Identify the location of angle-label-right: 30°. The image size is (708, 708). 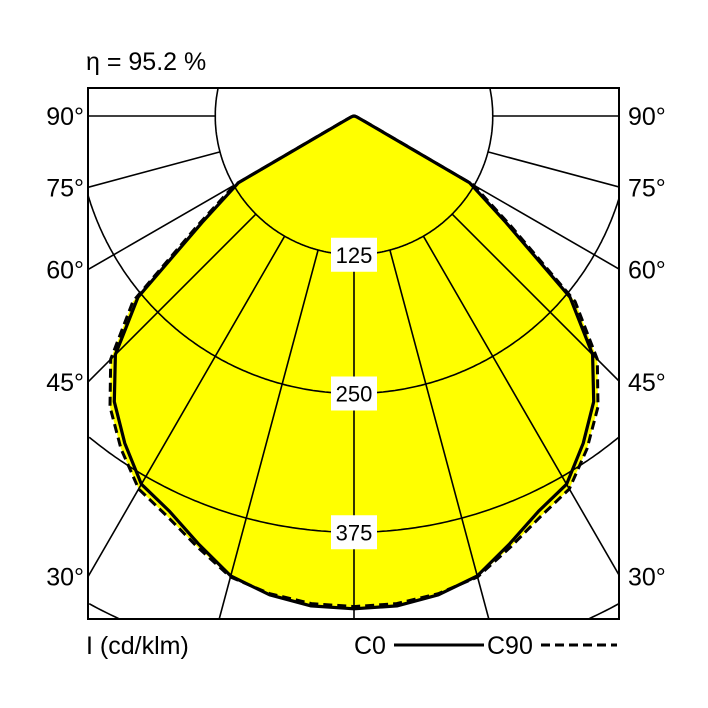
(647, 578).